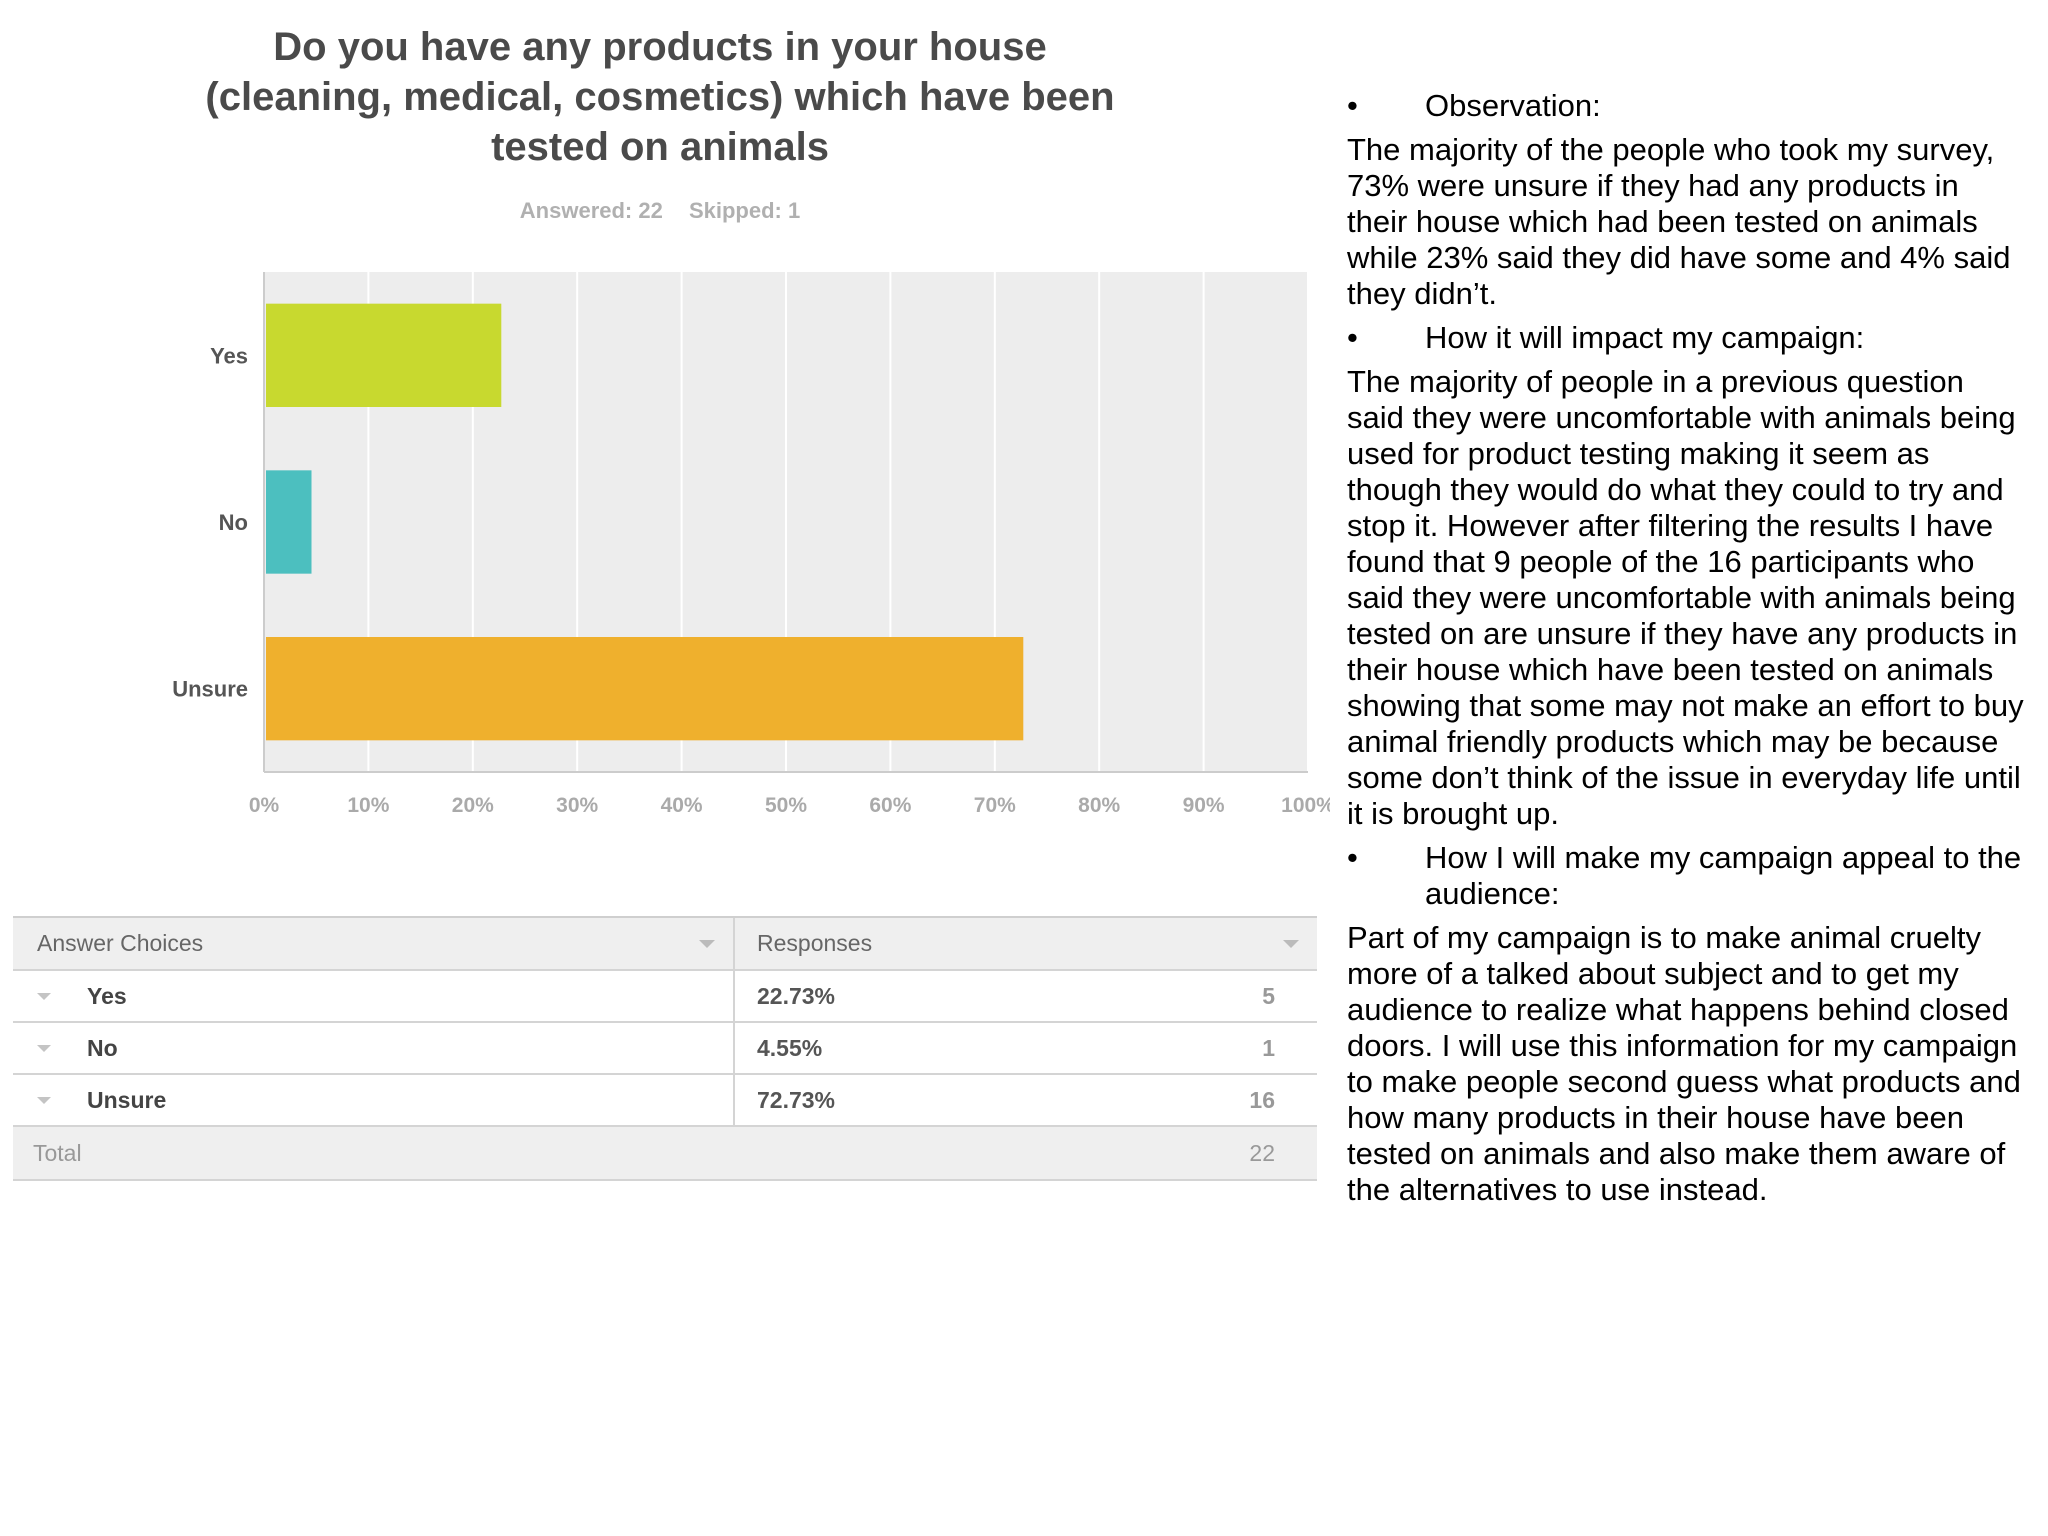 The height and width of the screenshot is (1536, 2048). Describe the element at coordinates (1268, 1047) in the screenshot. I see `response-count: 1` at that location.